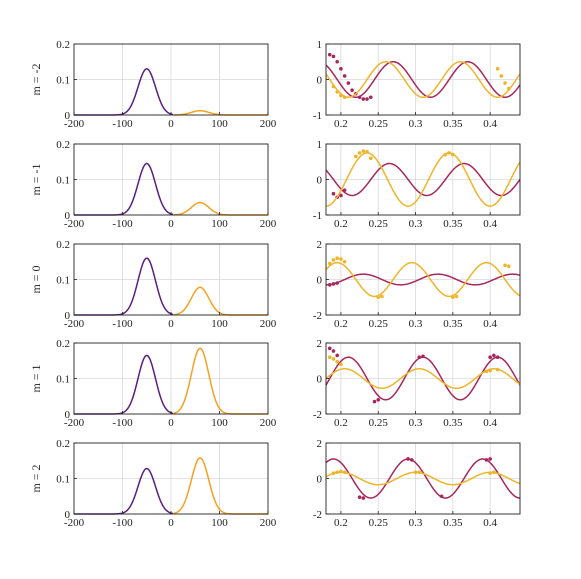  Describe the element at coordinates (36, 179) in the screenshot. I see `row-label: m = -1` at that location.